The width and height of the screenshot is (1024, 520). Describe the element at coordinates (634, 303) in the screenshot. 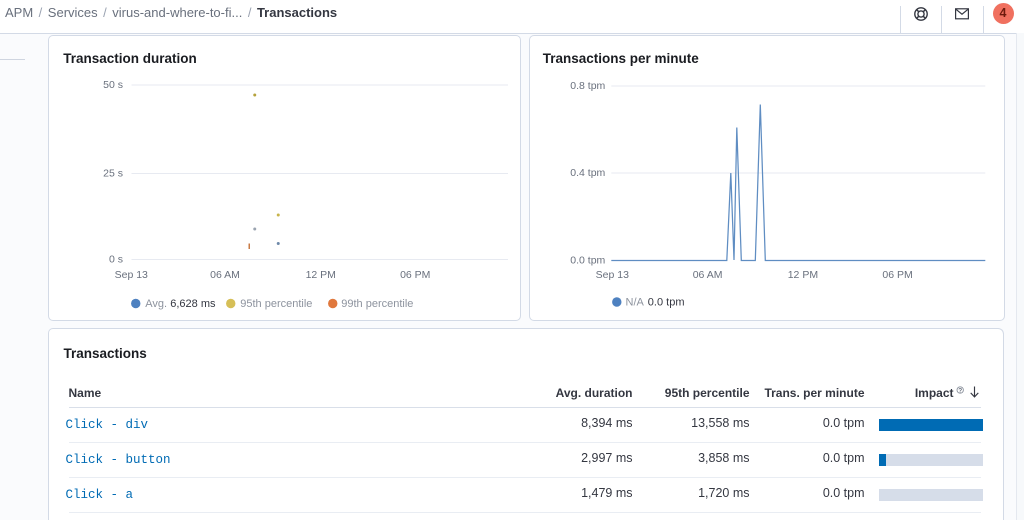

I see `svg-text: N/A` at that location.